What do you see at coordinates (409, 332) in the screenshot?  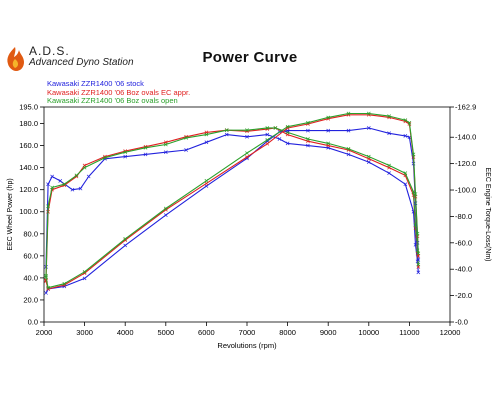 I see `x-tick-label: 11000` at bounding box center [409, 332].